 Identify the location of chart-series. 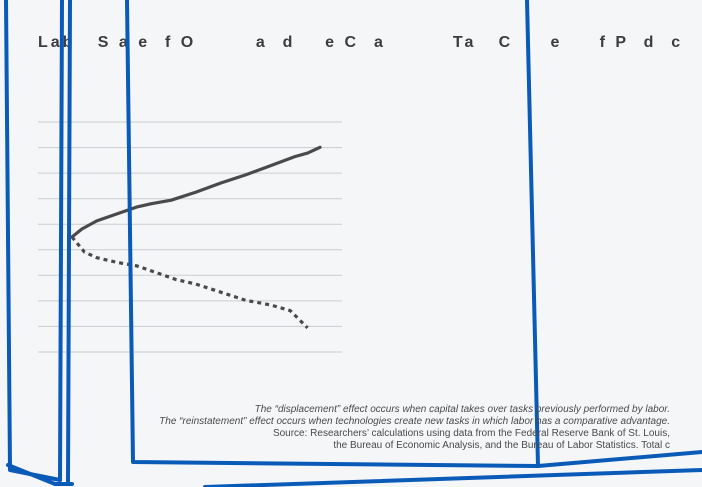
(196, 237).